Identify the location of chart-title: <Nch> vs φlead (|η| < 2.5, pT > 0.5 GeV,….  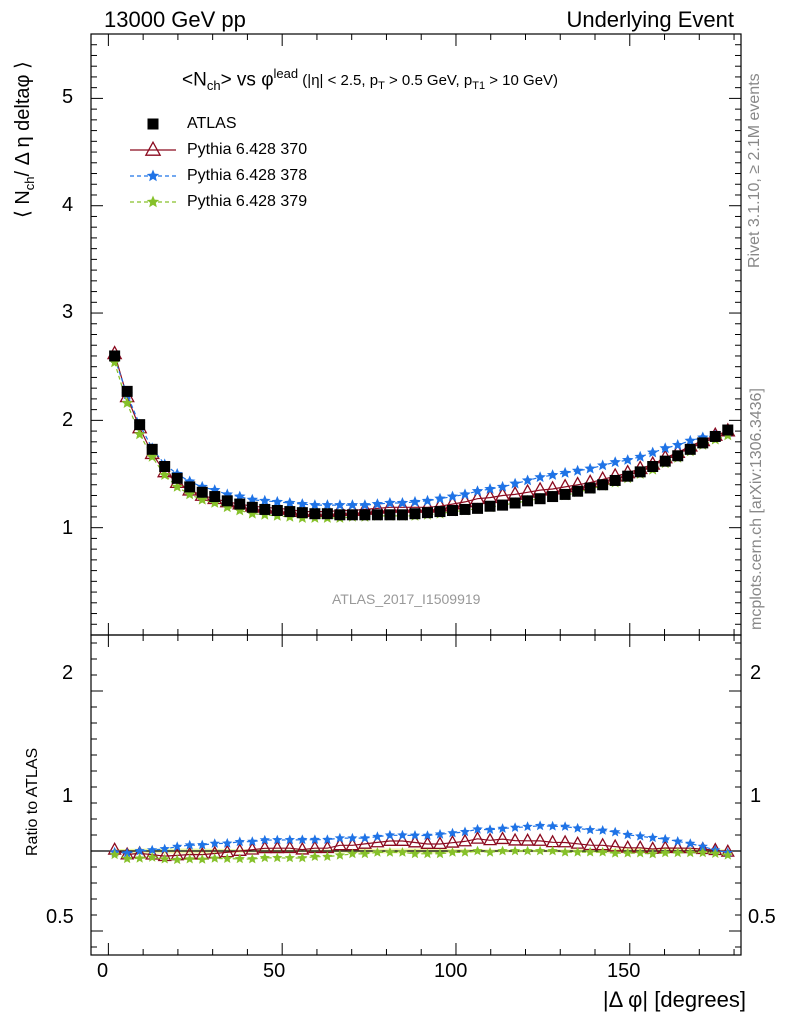
(370, 79).